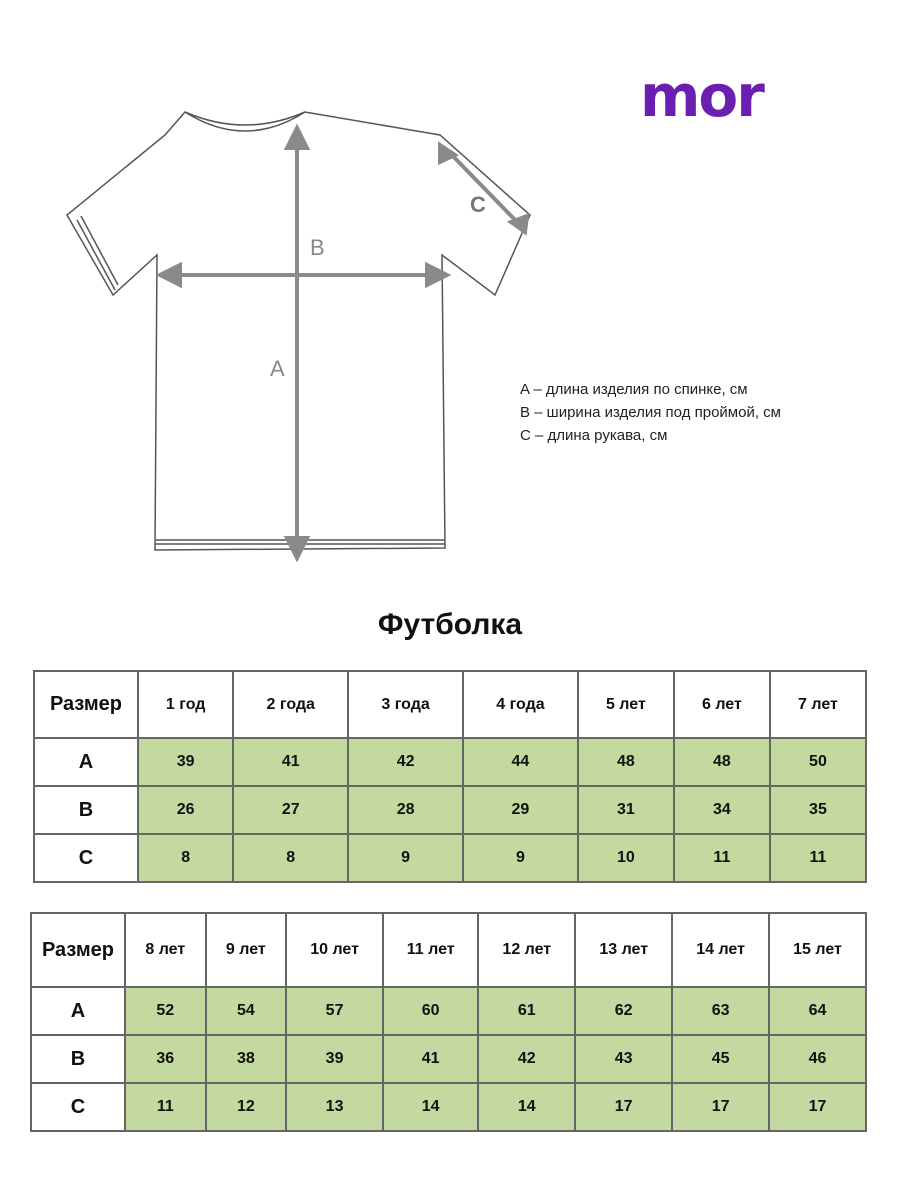 This screenshot has height=1200, width=900. I want to click on value-cell: 35, so click(818, 810).